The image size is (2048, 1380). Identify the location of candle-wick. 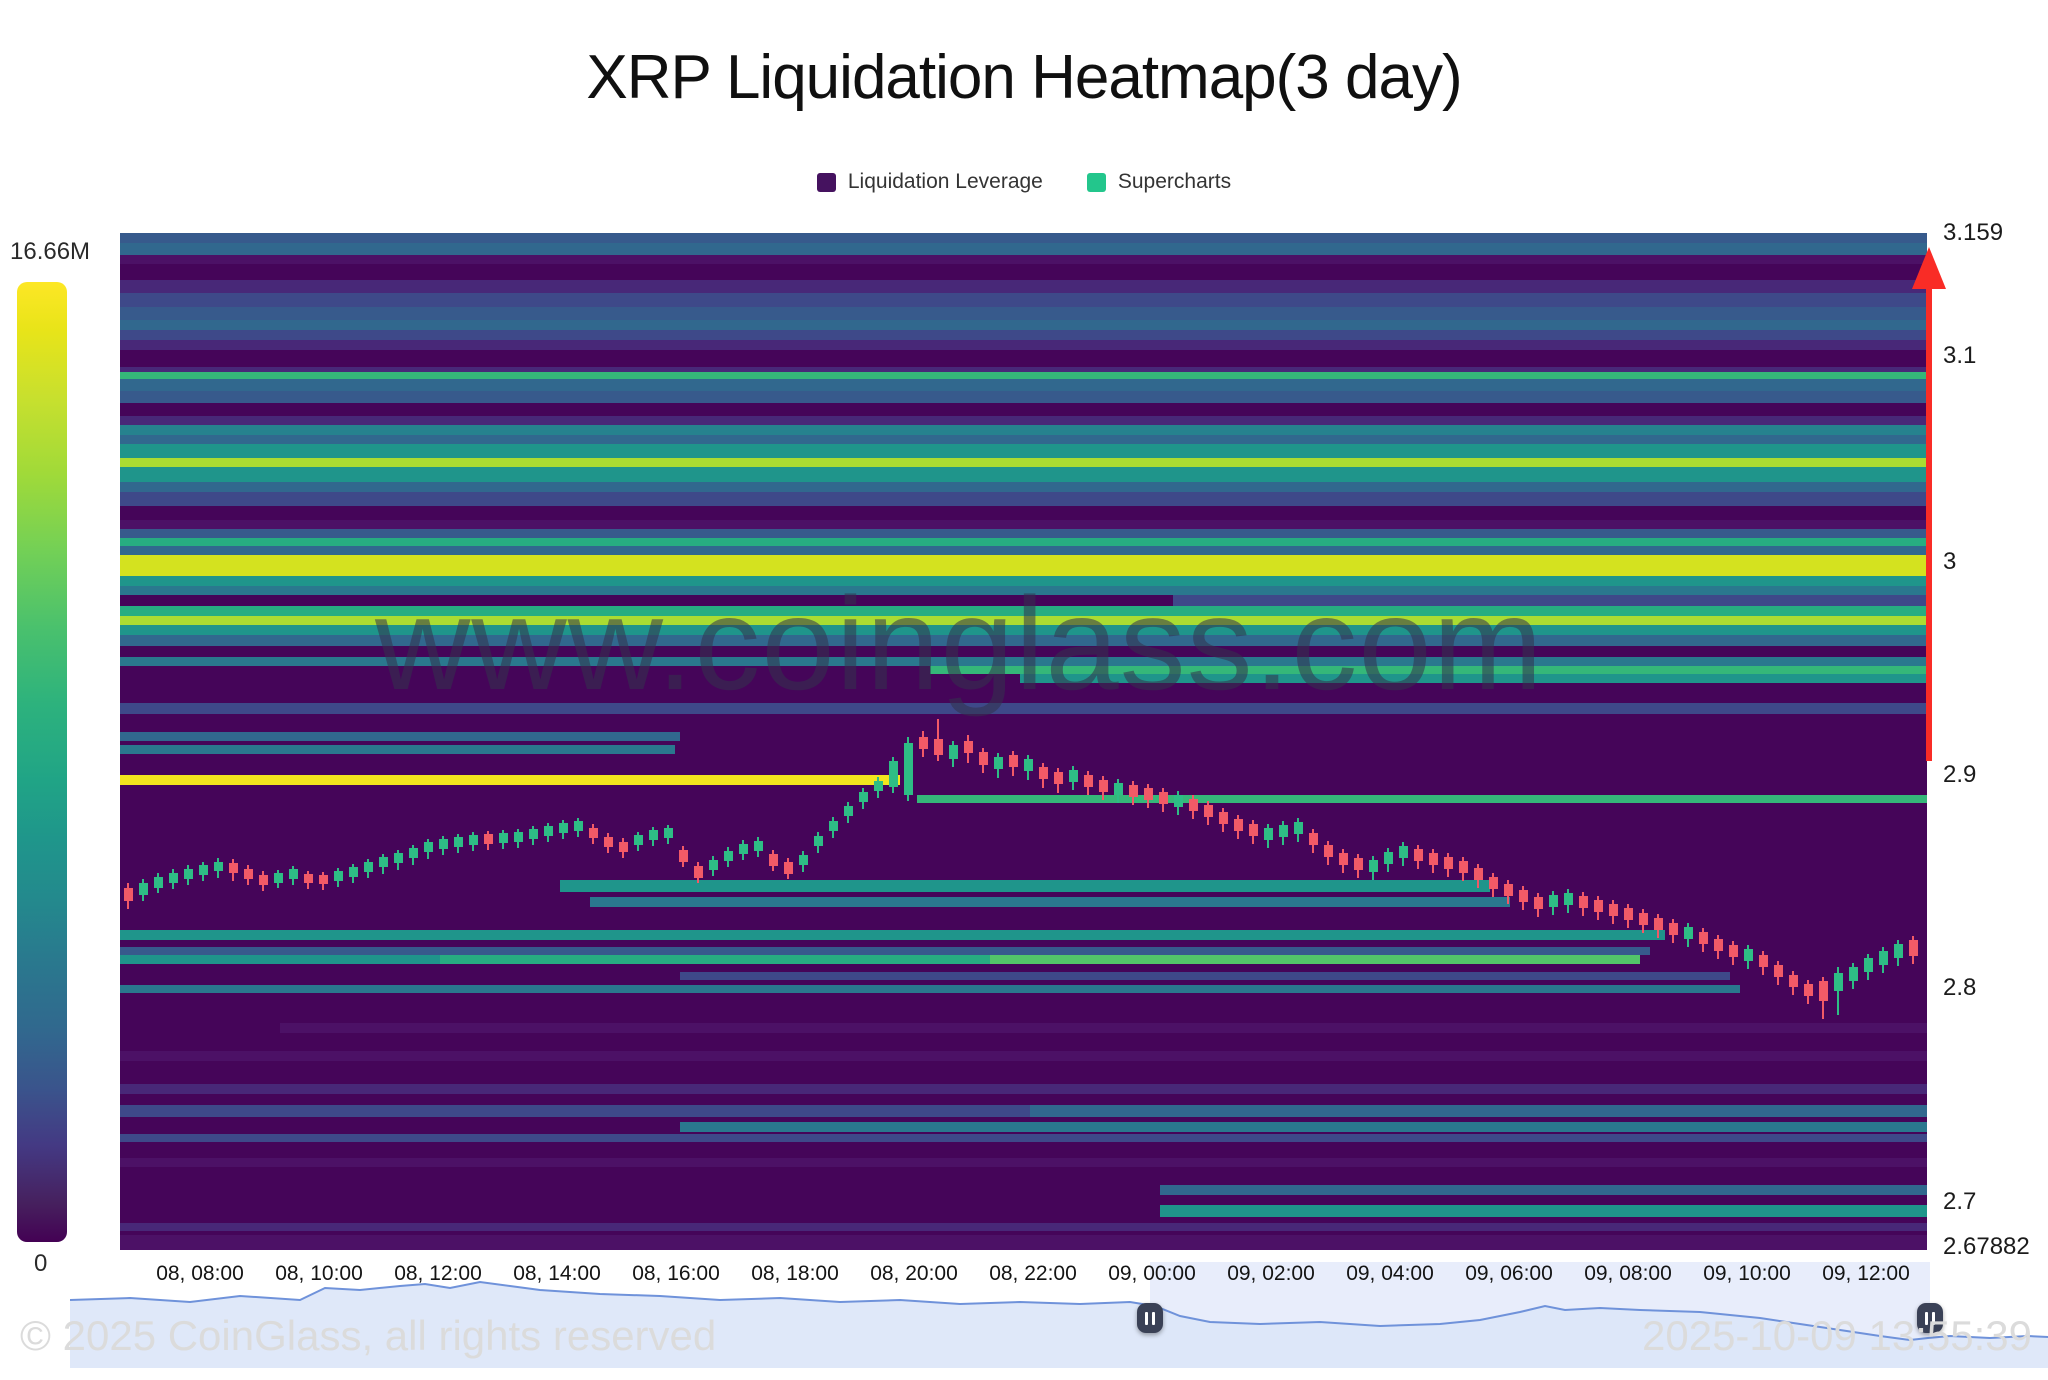
(1838, 991).